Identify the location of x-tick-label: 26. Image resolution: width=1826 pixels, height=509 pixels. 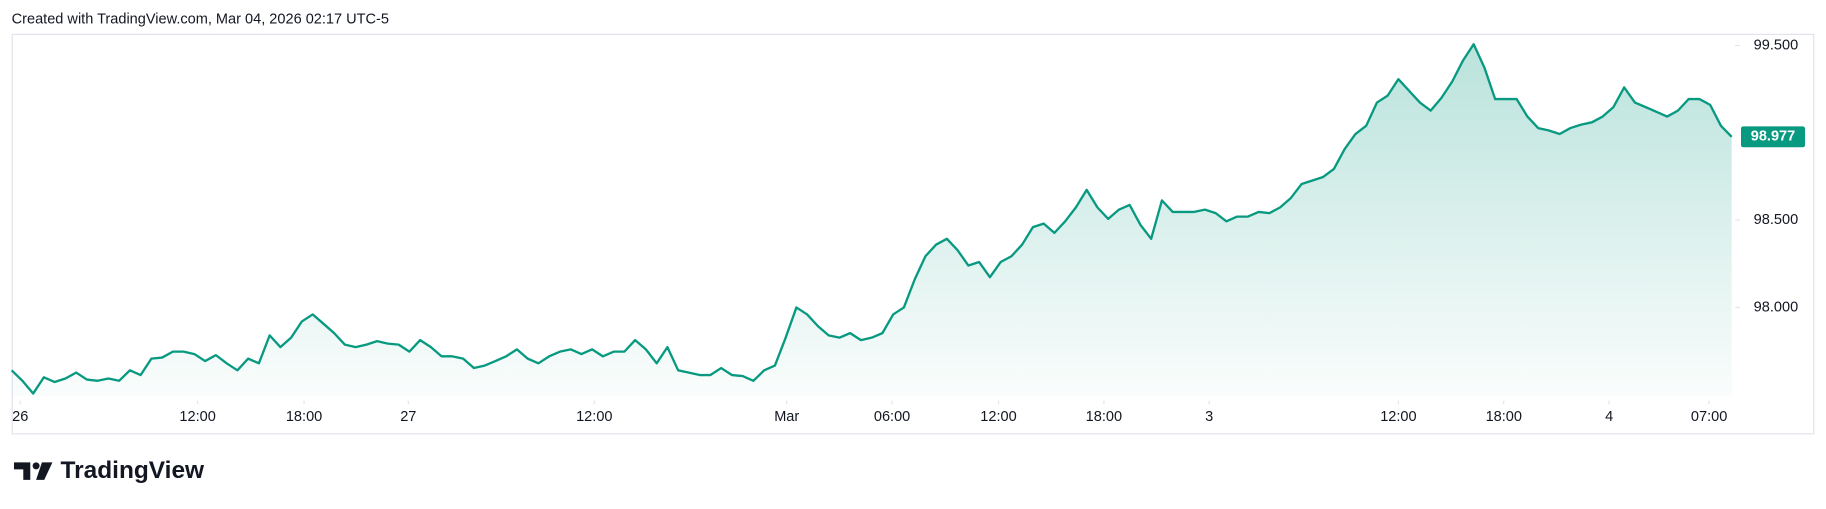
(20, 417).